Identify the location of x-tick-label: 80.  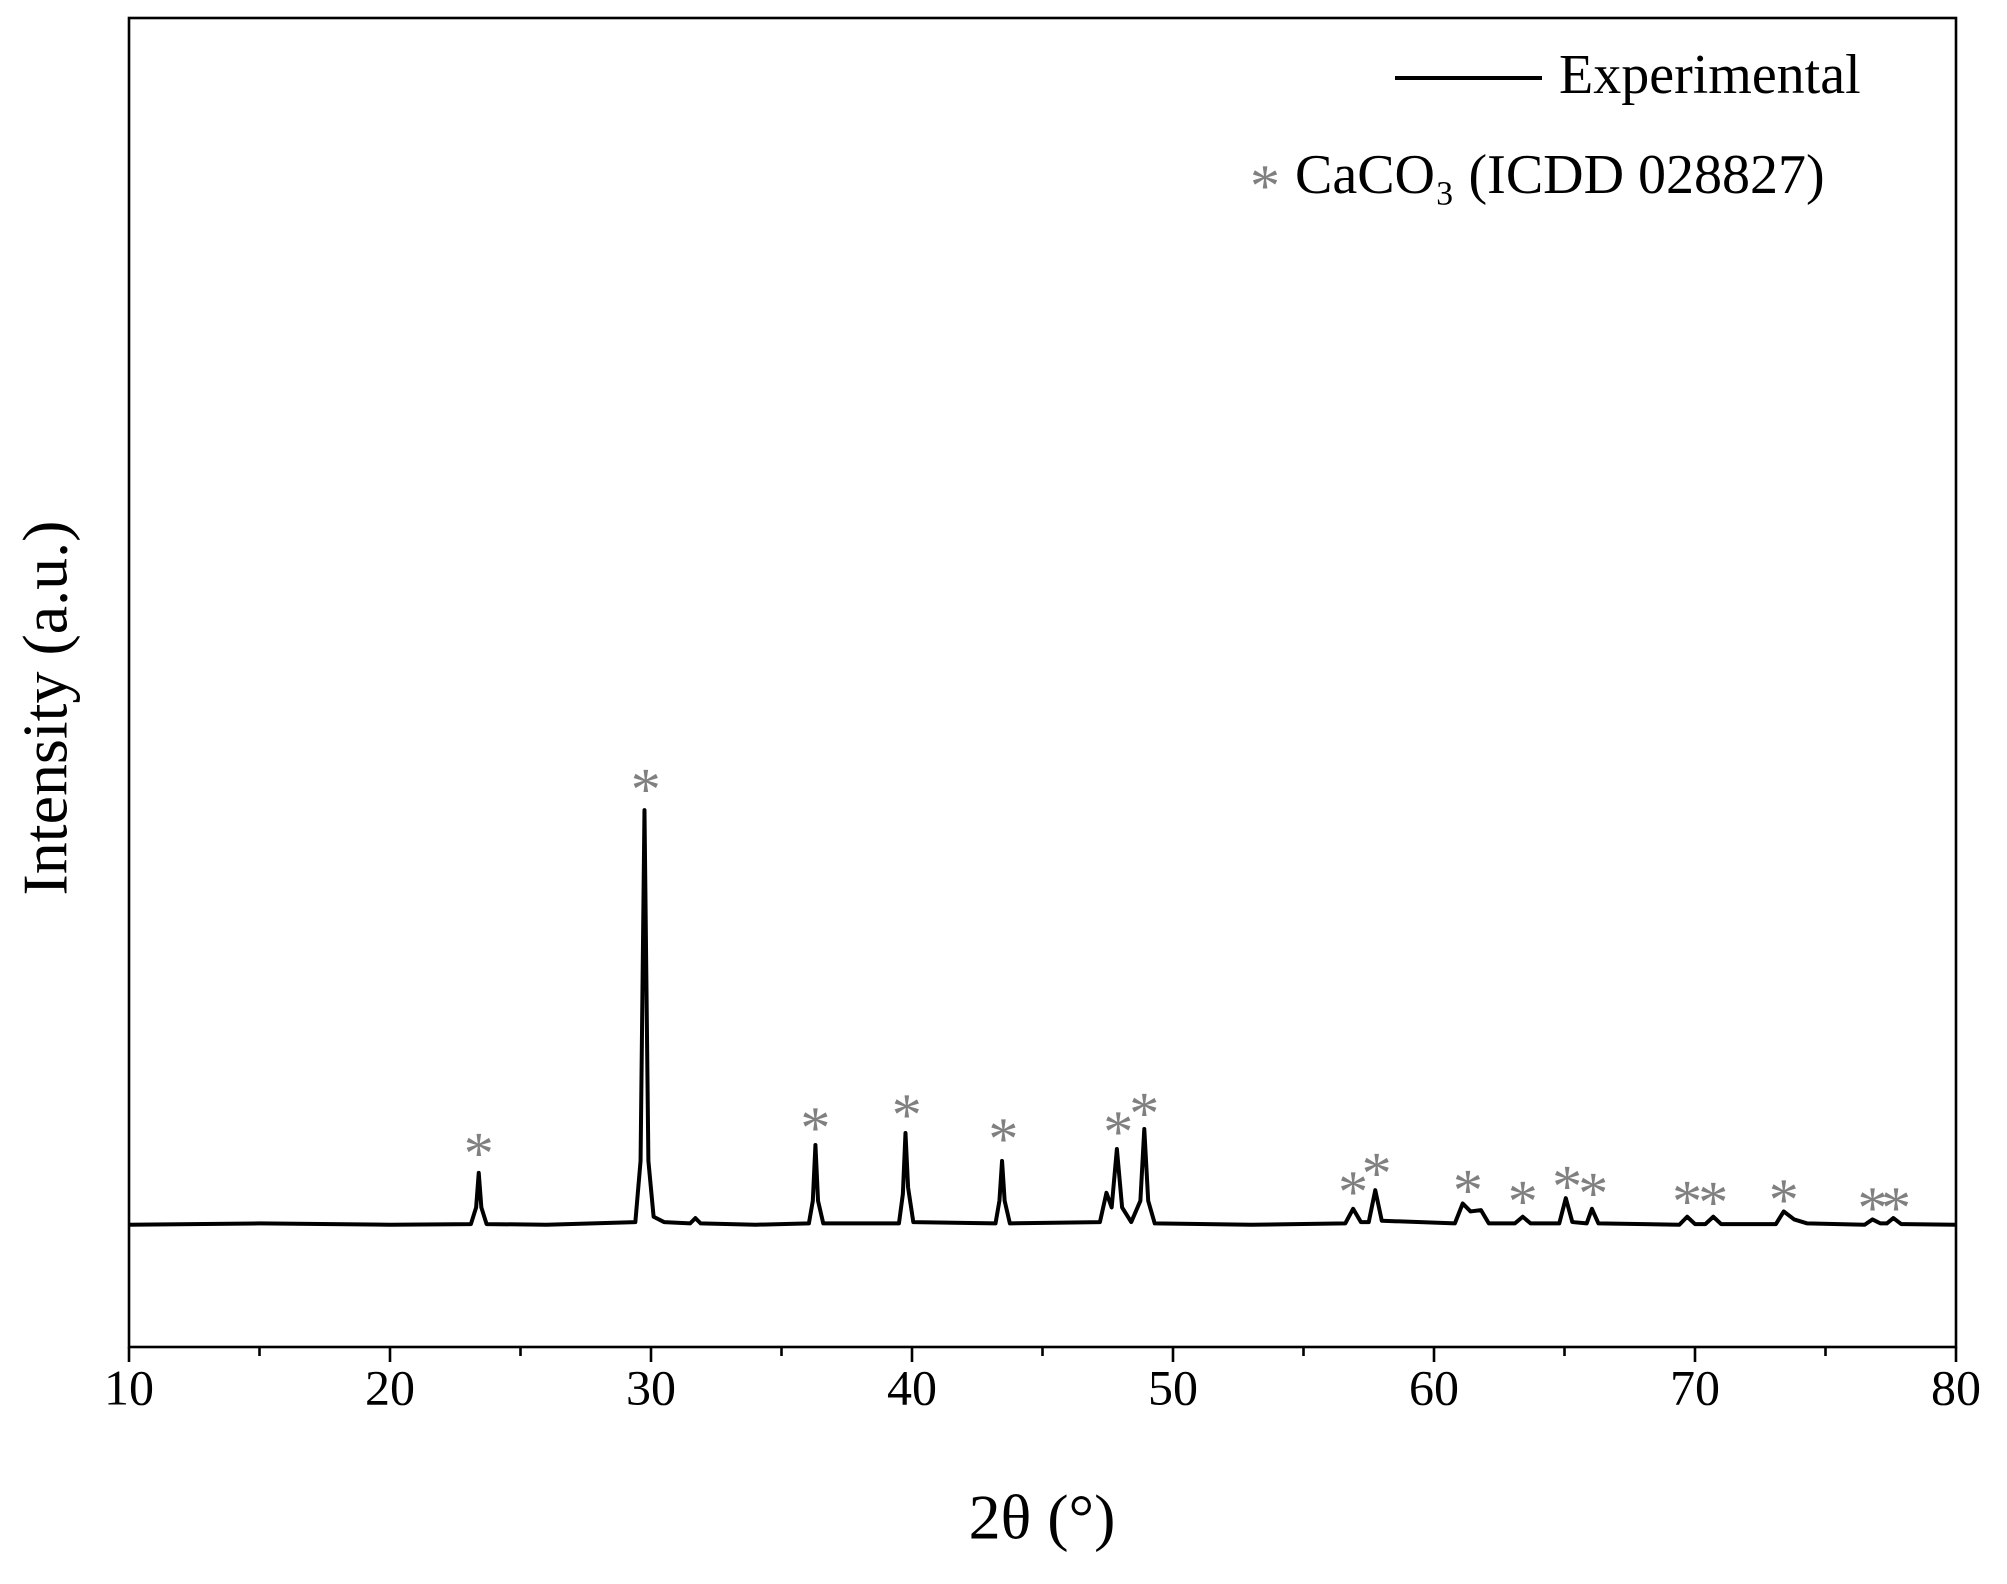
(1956, 1387).